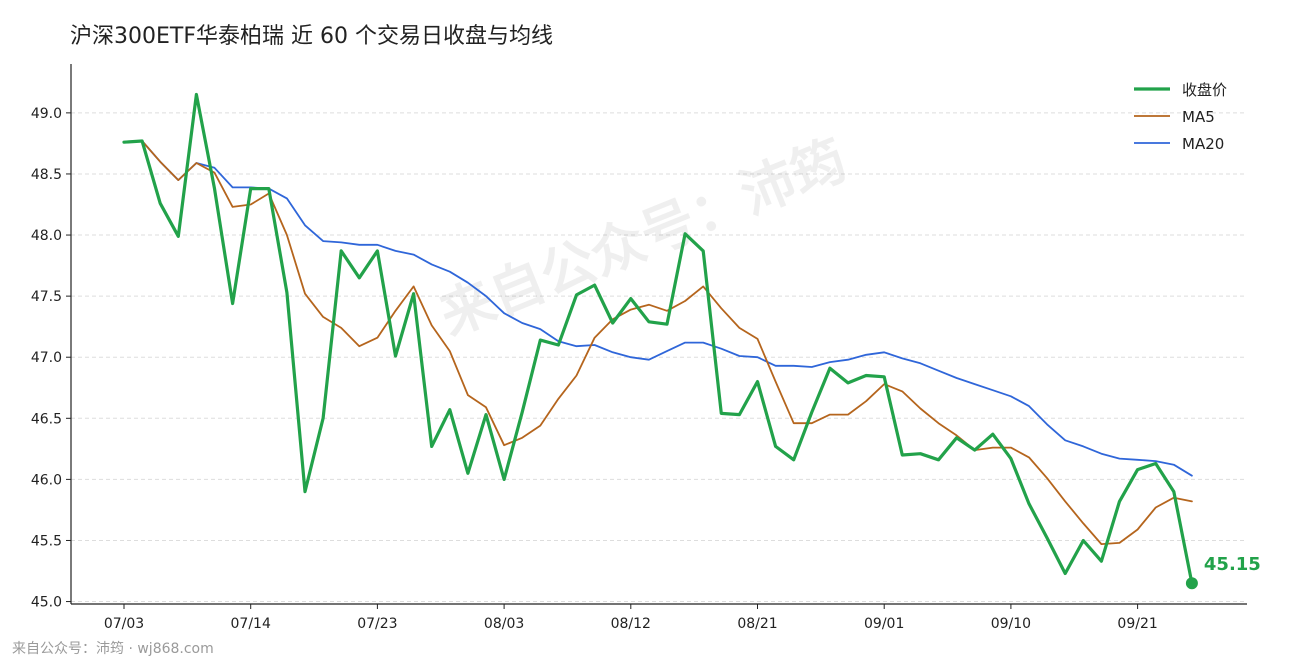 The height and width of the screenshot is (660, 1290). Describe the element at coordinates (46, 114) in the screenshot. I see `y-tick-label: 49.0` at that location.